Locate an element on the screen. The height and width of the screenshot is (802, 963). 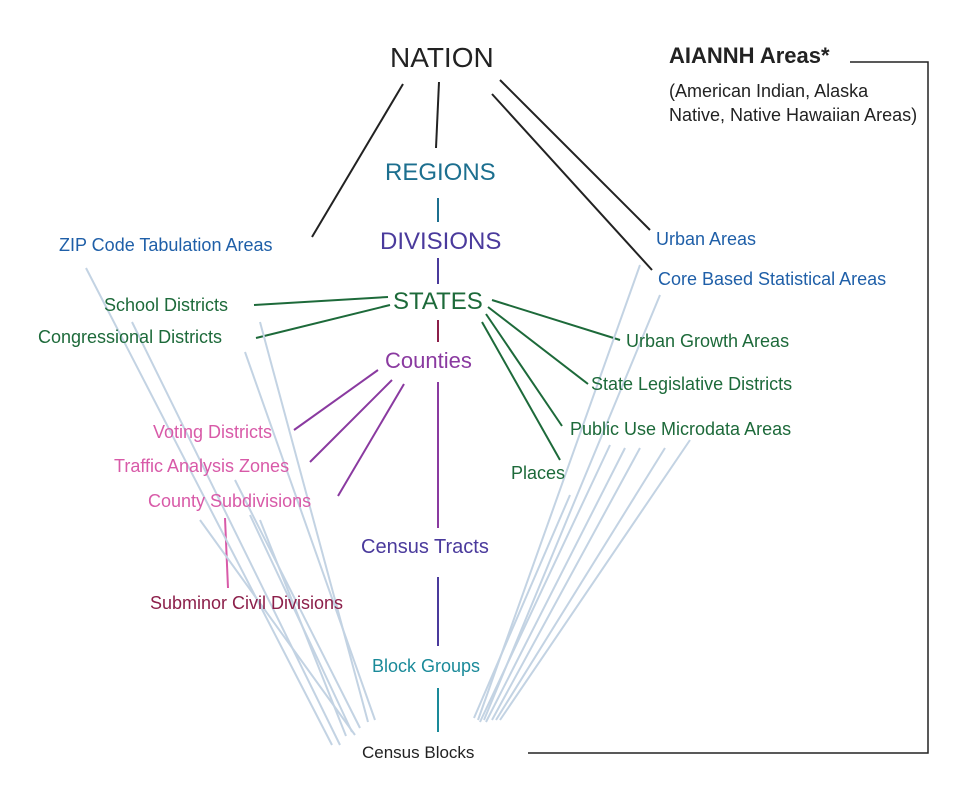
node-county-subdivisions: County Subdivisions is located at coordinates (230, 501).